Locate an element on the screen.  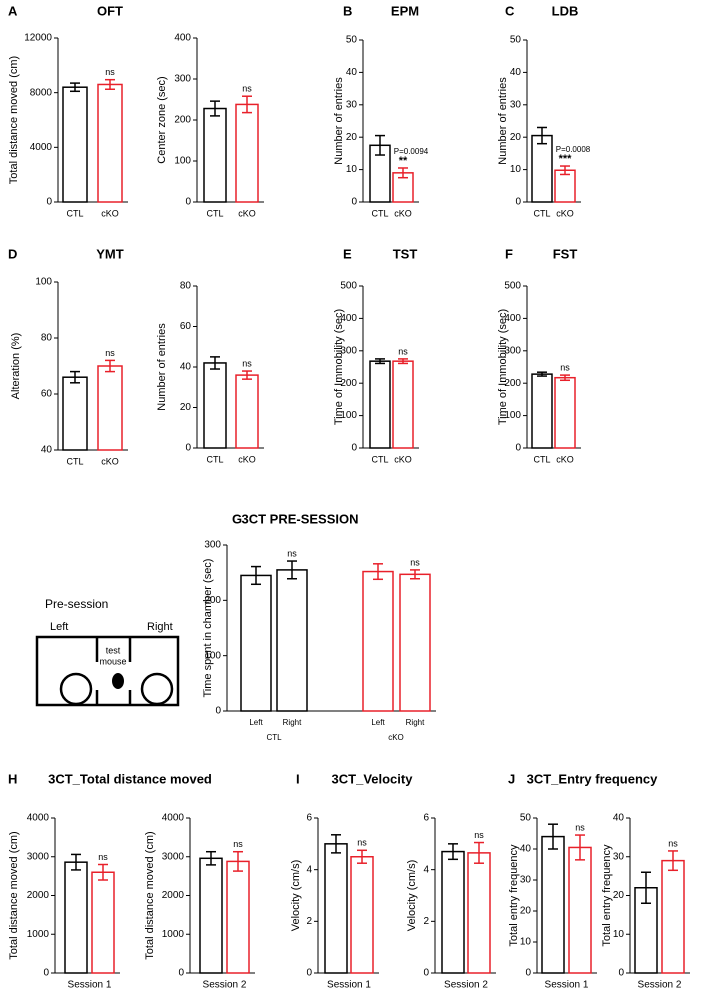
diagram-right: Right is located at coordinates (160, 627).